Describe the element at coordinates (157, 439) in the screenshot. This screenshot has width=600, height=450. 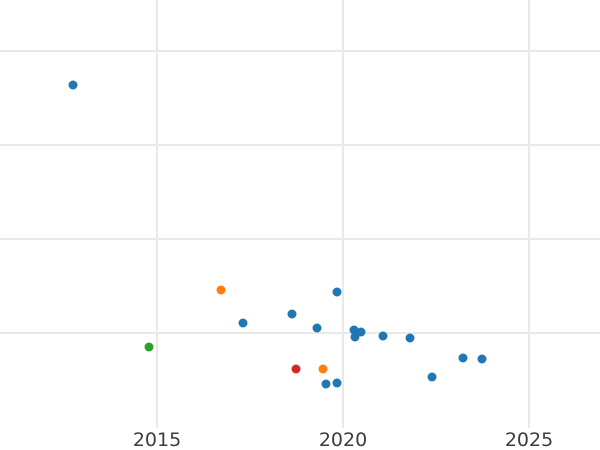
I see `x-tick-label: 2015` at that location.